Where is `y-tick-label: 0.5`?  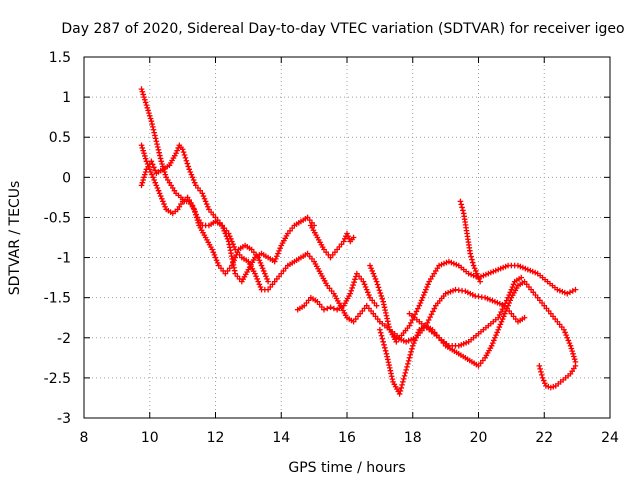
y-tick-label: 0.5 is located at coordinates (60, 138).